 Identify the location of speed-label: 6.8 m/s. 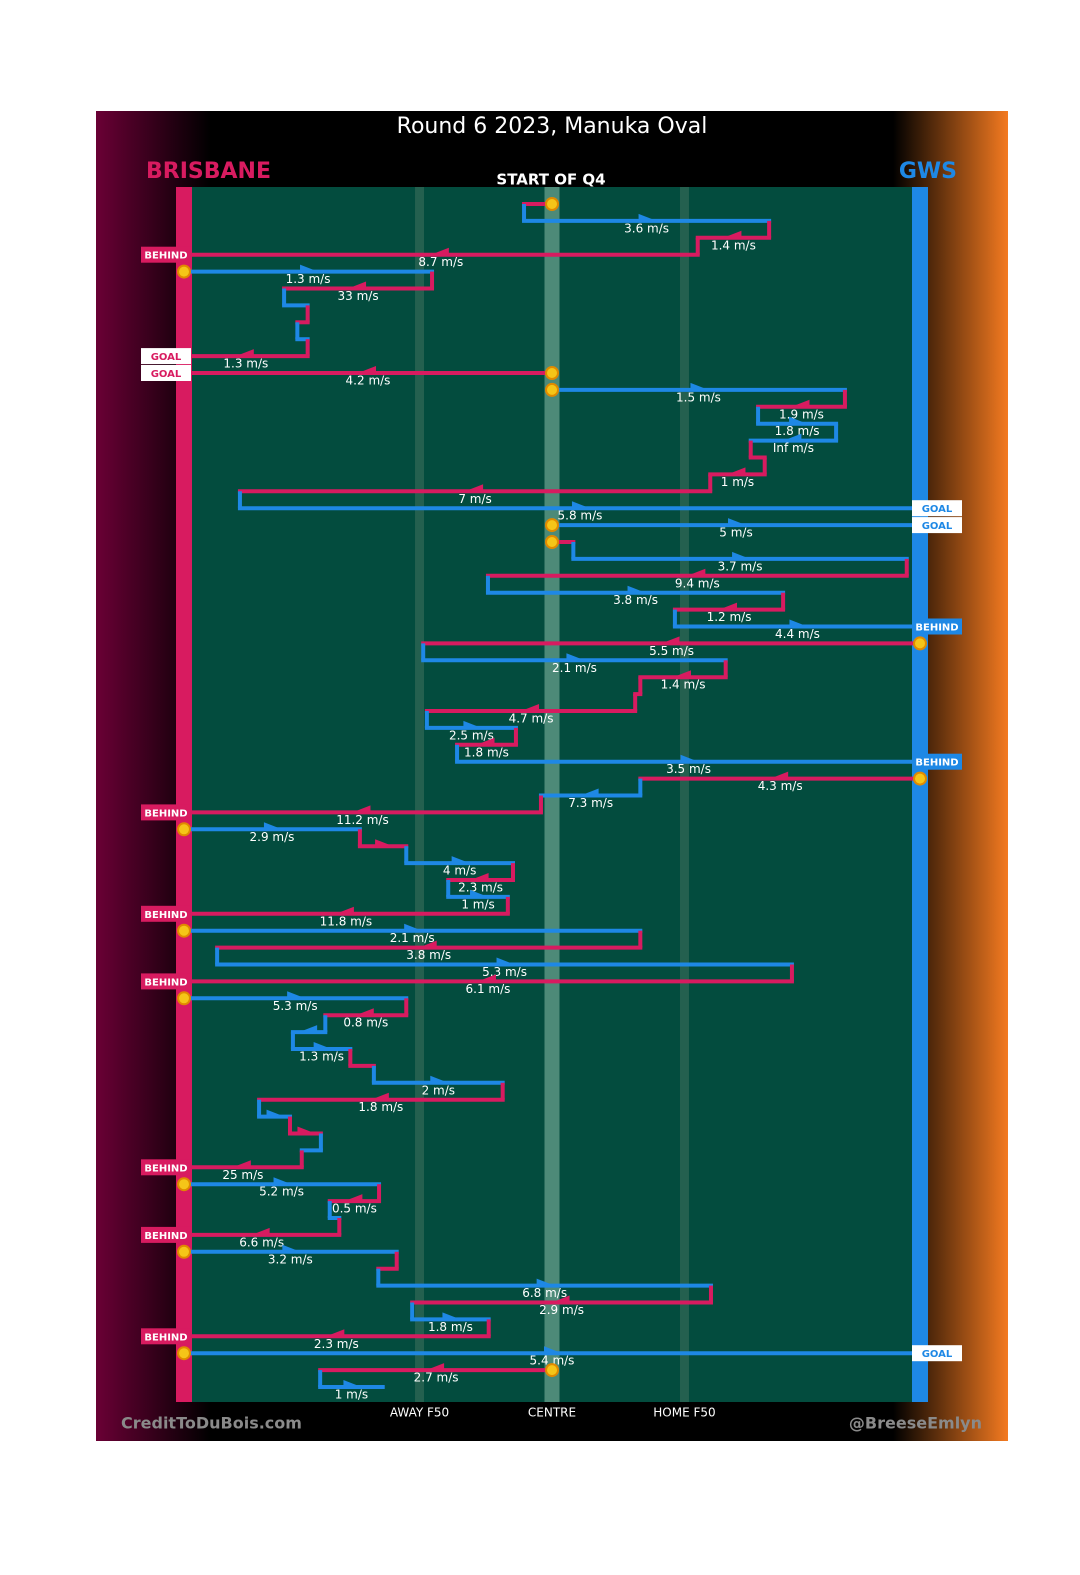
(544, 1293).